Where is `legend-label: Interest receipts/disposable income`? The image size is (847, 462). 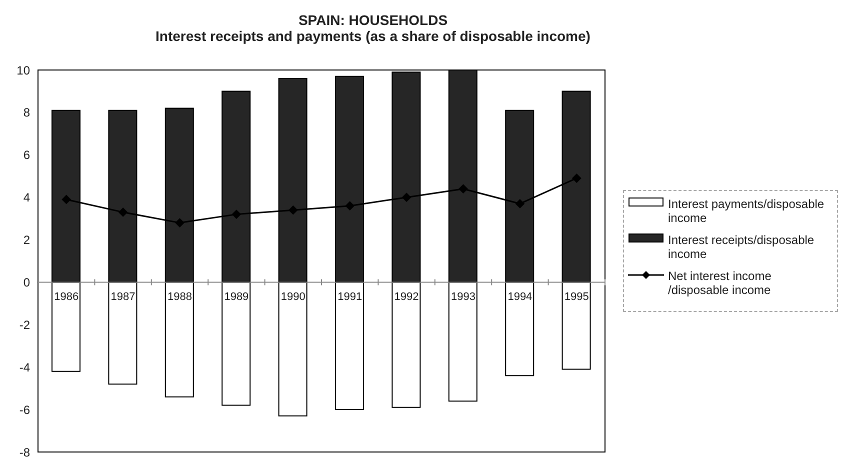
legend-label: Interest receipts/disposable income is located at coordinates (742, 247).